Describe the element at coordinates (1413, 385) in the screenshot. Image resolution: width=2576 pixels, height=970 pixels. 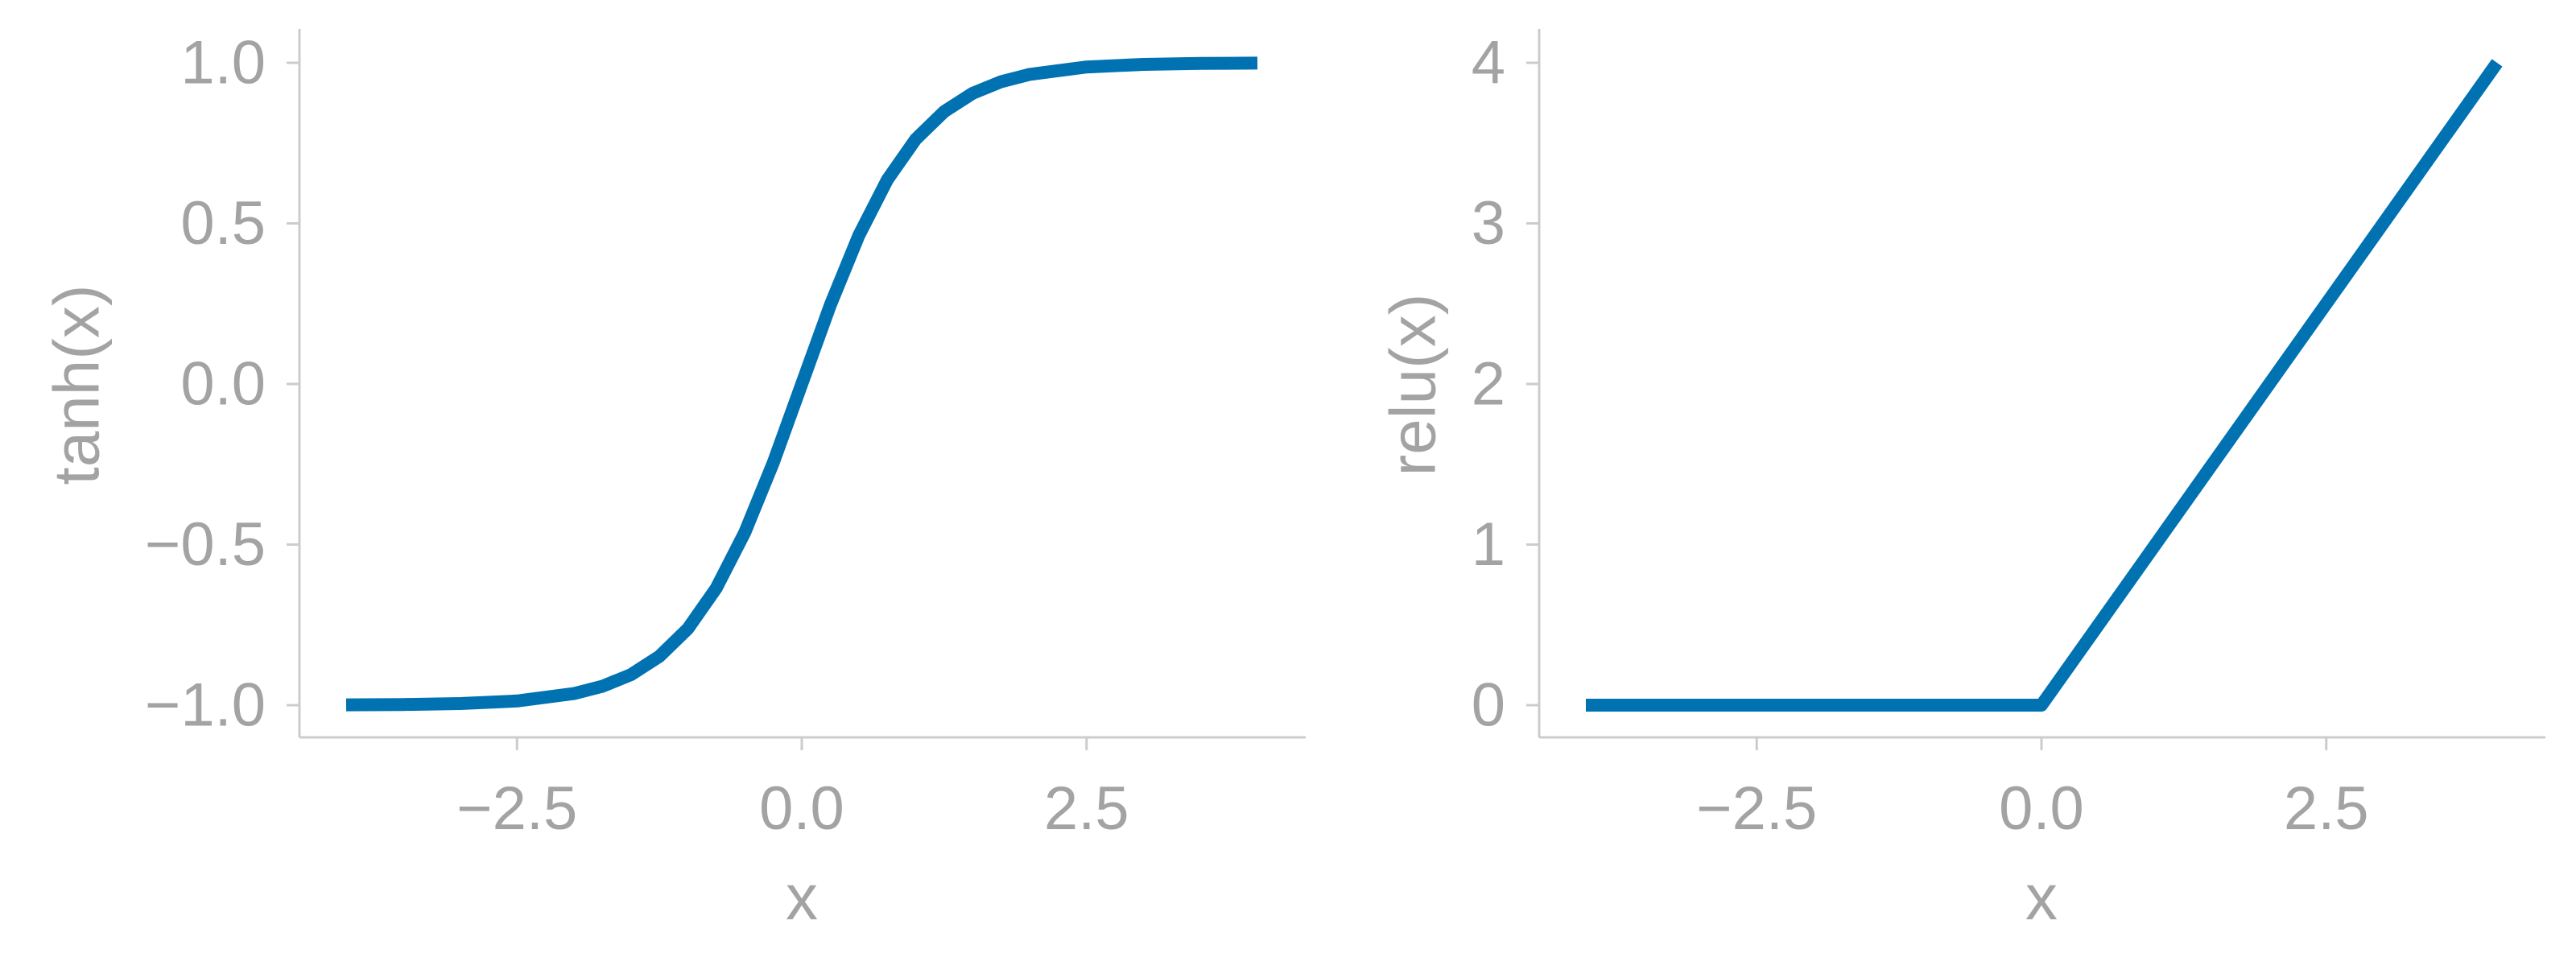
I see `relu-y-axis-label: relu(x)` at that location.